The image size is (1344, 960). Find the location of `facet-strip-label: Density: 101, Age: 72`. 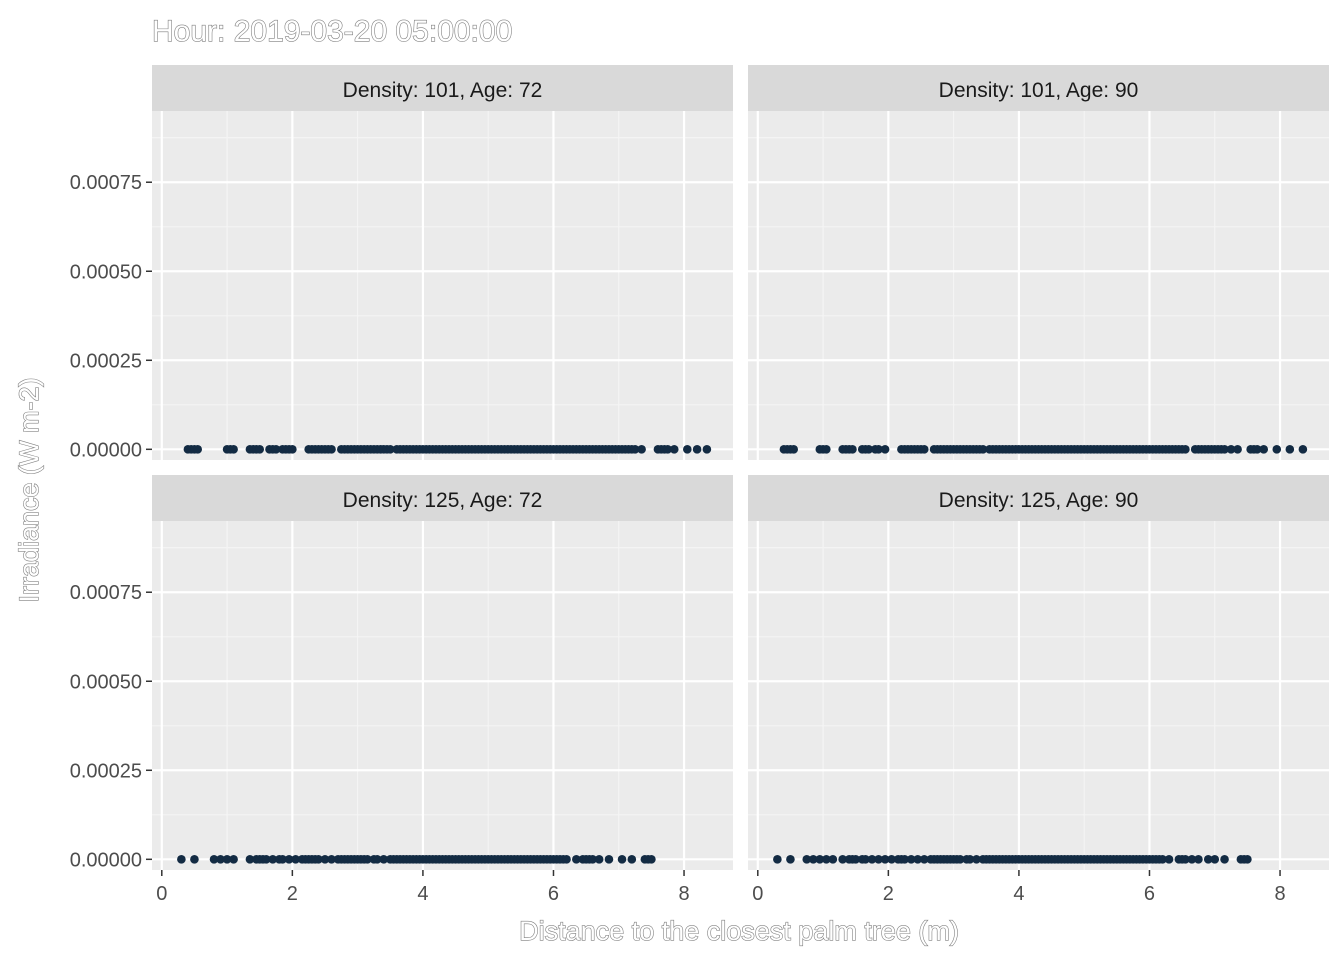

facet-strip-label: Density: 101, Age: 72 is located at coordinates (443, 90).